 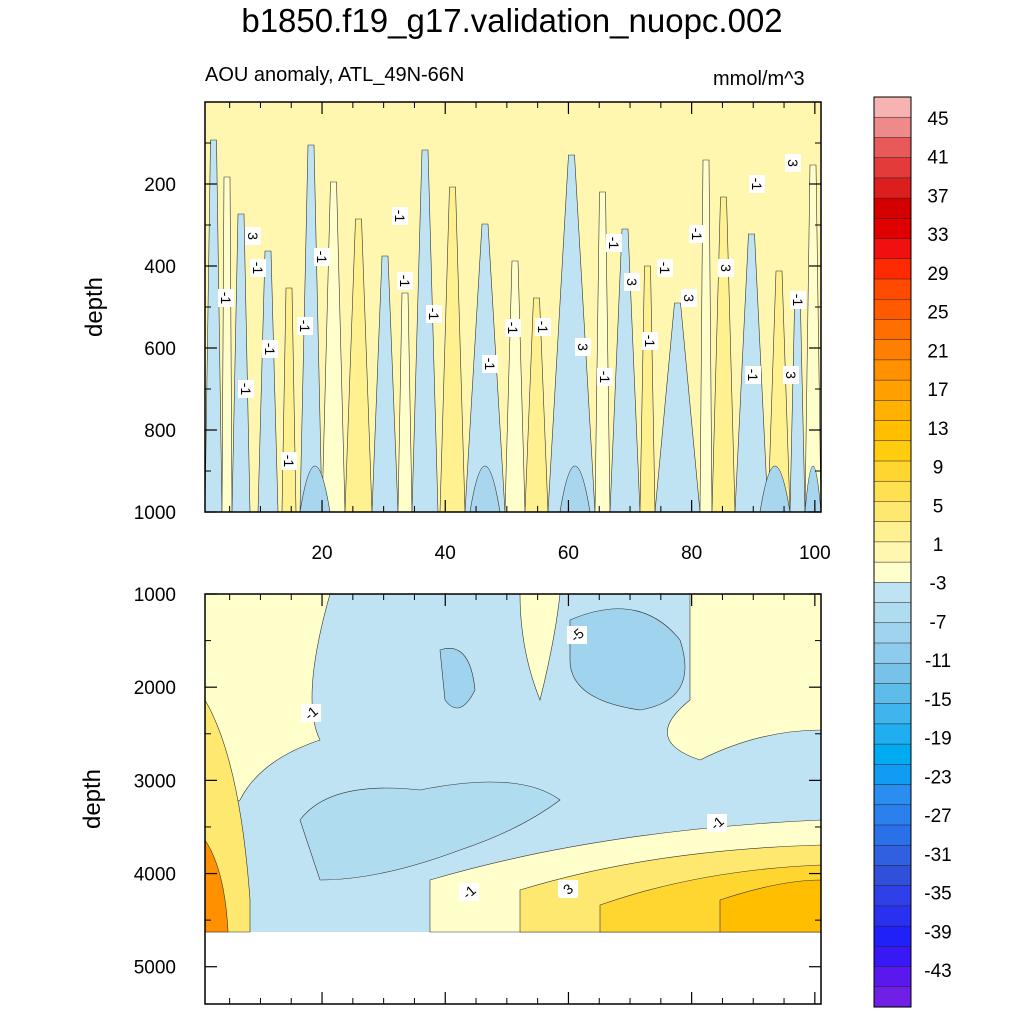 I want to click on colorbar-label: -11, so click(x=938, y=661).